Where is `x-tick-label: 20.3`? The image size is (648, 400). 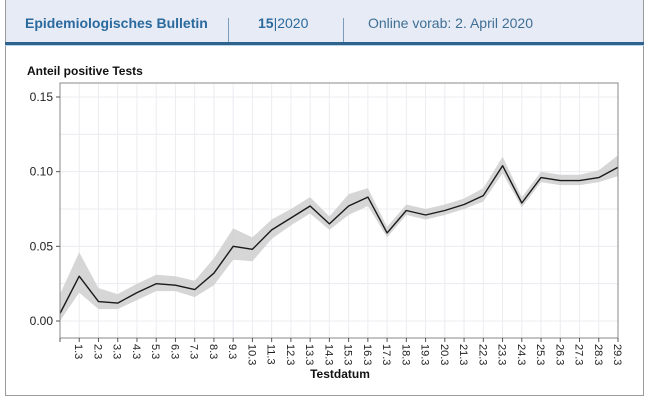 x-tick-label: 20.3 is located at coordinates (444, 354).